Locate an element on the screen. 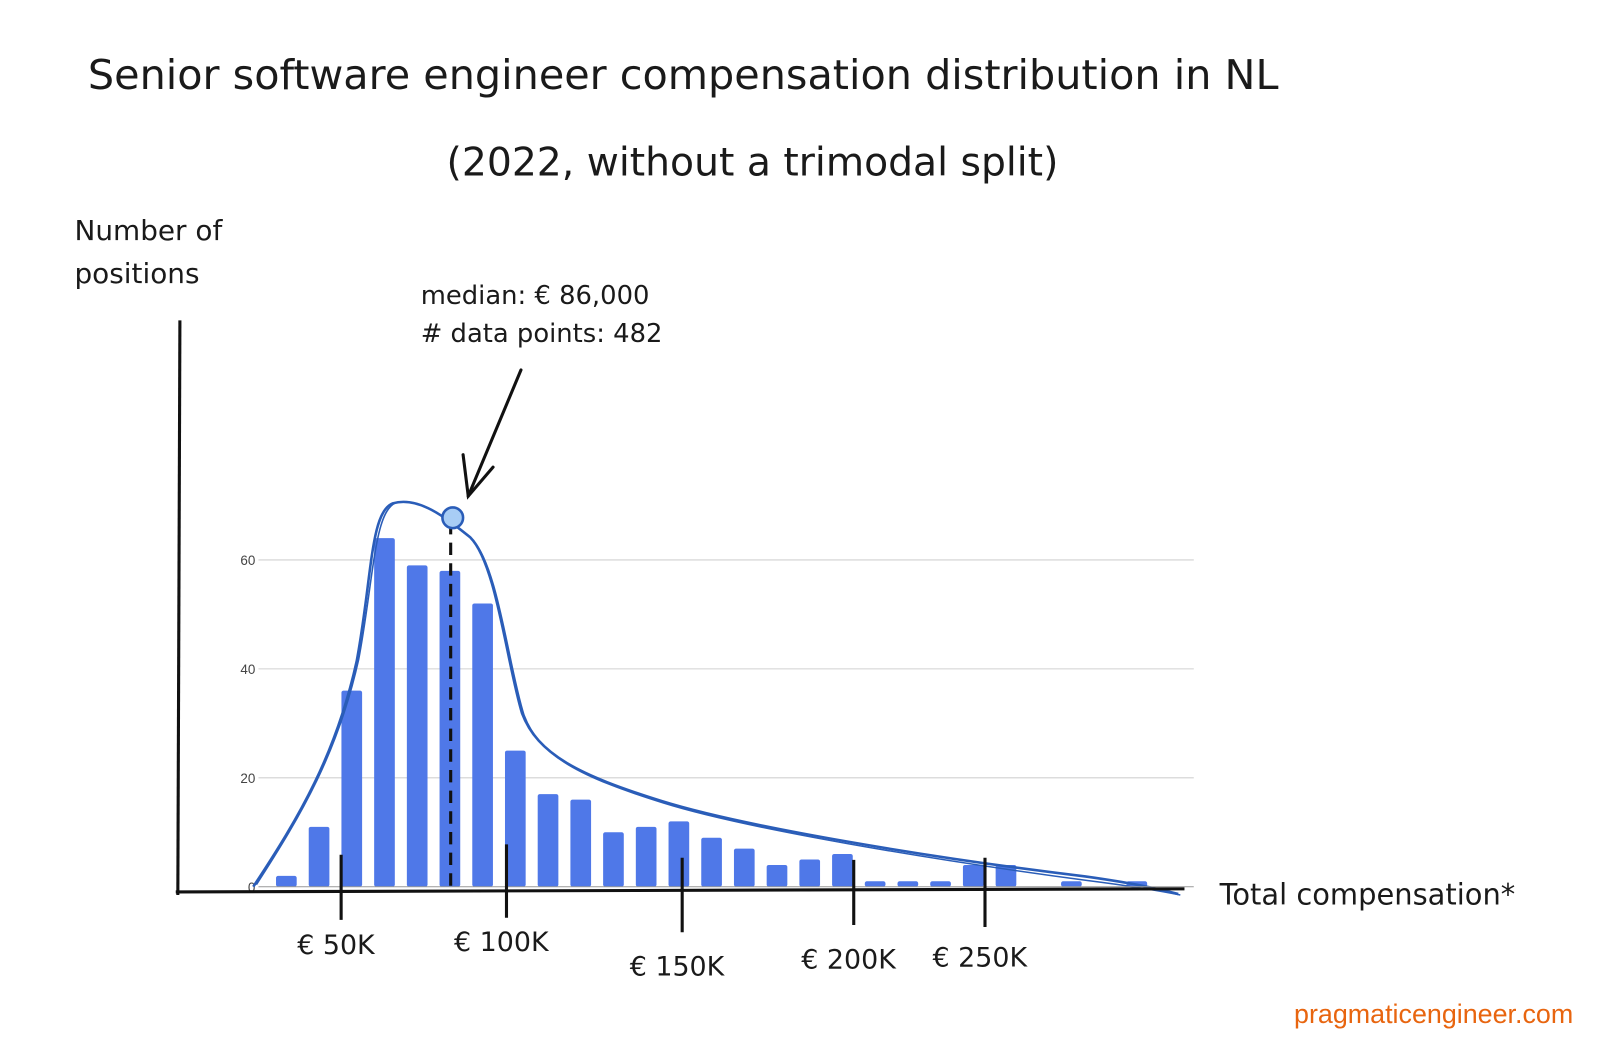 The image size is (1600, 1049). x-axis is located at coordinates (680, 890).